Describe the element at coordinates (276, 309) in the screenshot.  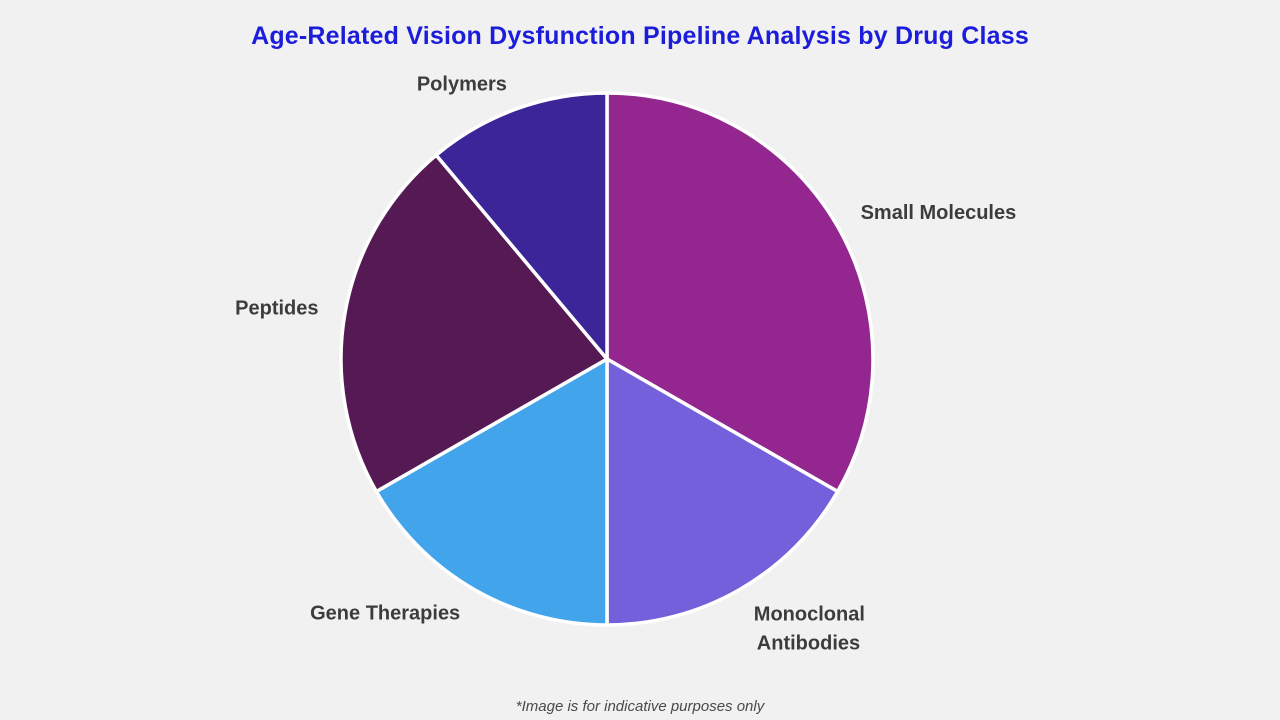
I see `slice-label-peptides: Peptides` at that location.